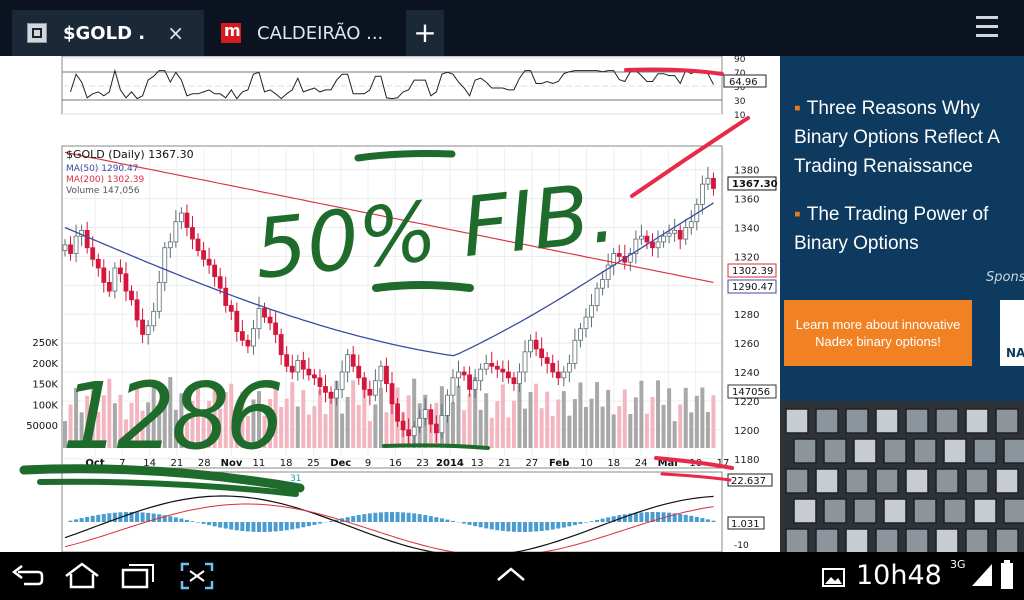 The height and width of the screenshot is (600, 1024). Describe the element at coordinates (746, 460) in the screenshot. I see `y-tick-label: 1180` at that location.